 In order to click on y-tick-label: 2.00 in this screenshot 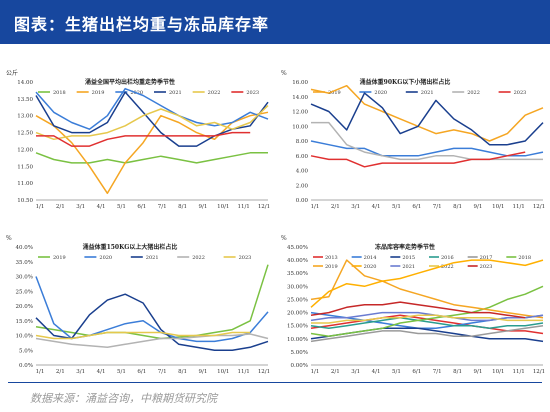, I will do `click(302, 186)`.